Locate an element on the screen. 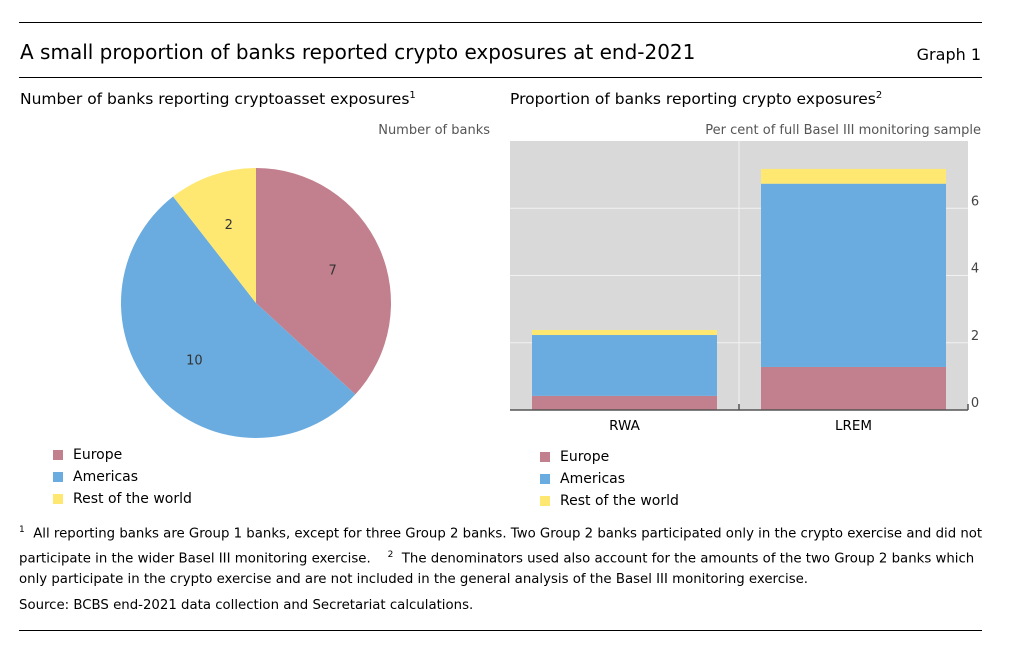  pie-title-footnote: 1 is located at coordinates (412, 95).